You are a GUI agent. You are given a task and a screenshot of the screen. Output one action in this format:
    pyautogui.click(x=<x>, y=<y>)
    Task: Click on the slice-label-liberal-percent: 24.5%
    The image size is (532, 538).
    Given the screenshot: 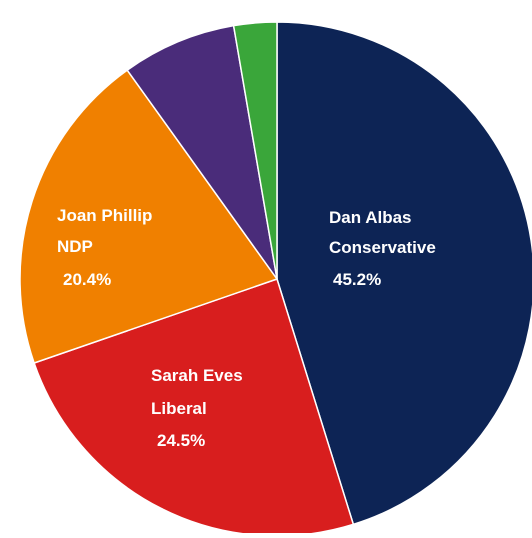 What is the action you would take?
    pyautogui.click(x=181, y=440)
    